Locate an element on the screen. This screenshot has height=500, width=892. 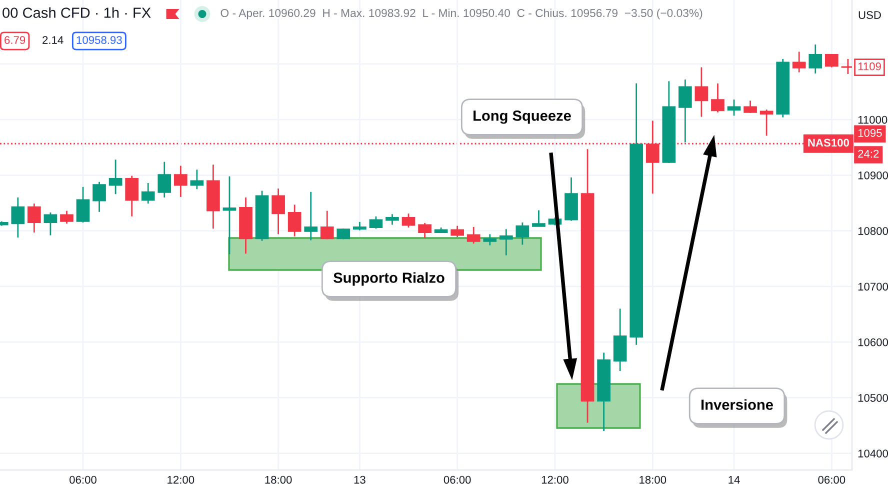
y-tick-label: 10900 is located at coordinates (873, 175).